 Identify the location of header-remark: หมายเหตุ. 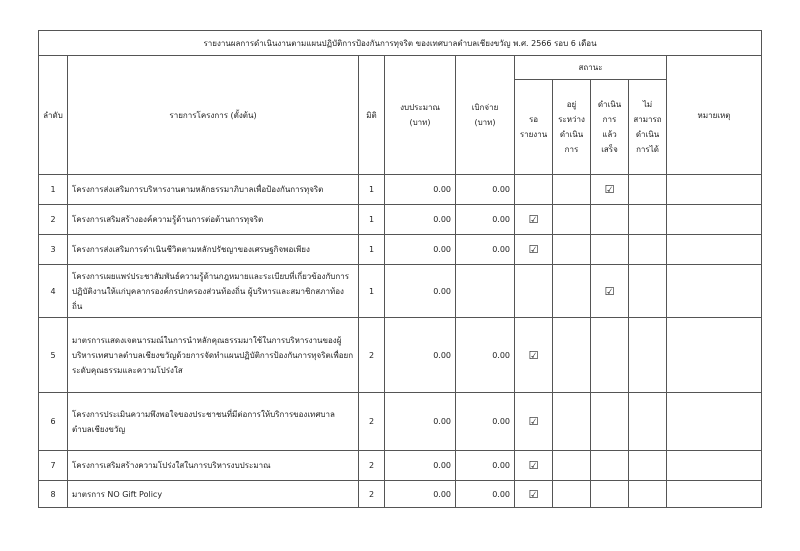
(714, 115).